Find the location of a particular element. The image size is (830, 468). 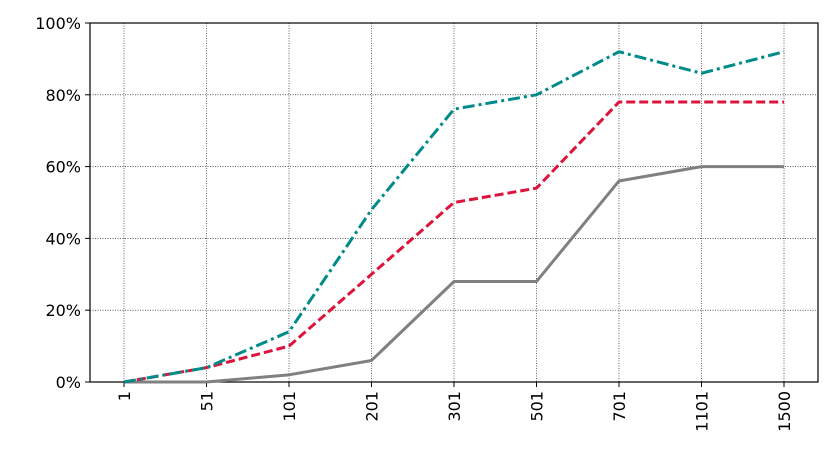

y-tick-label: 20% is located at coordinates (63, 310).